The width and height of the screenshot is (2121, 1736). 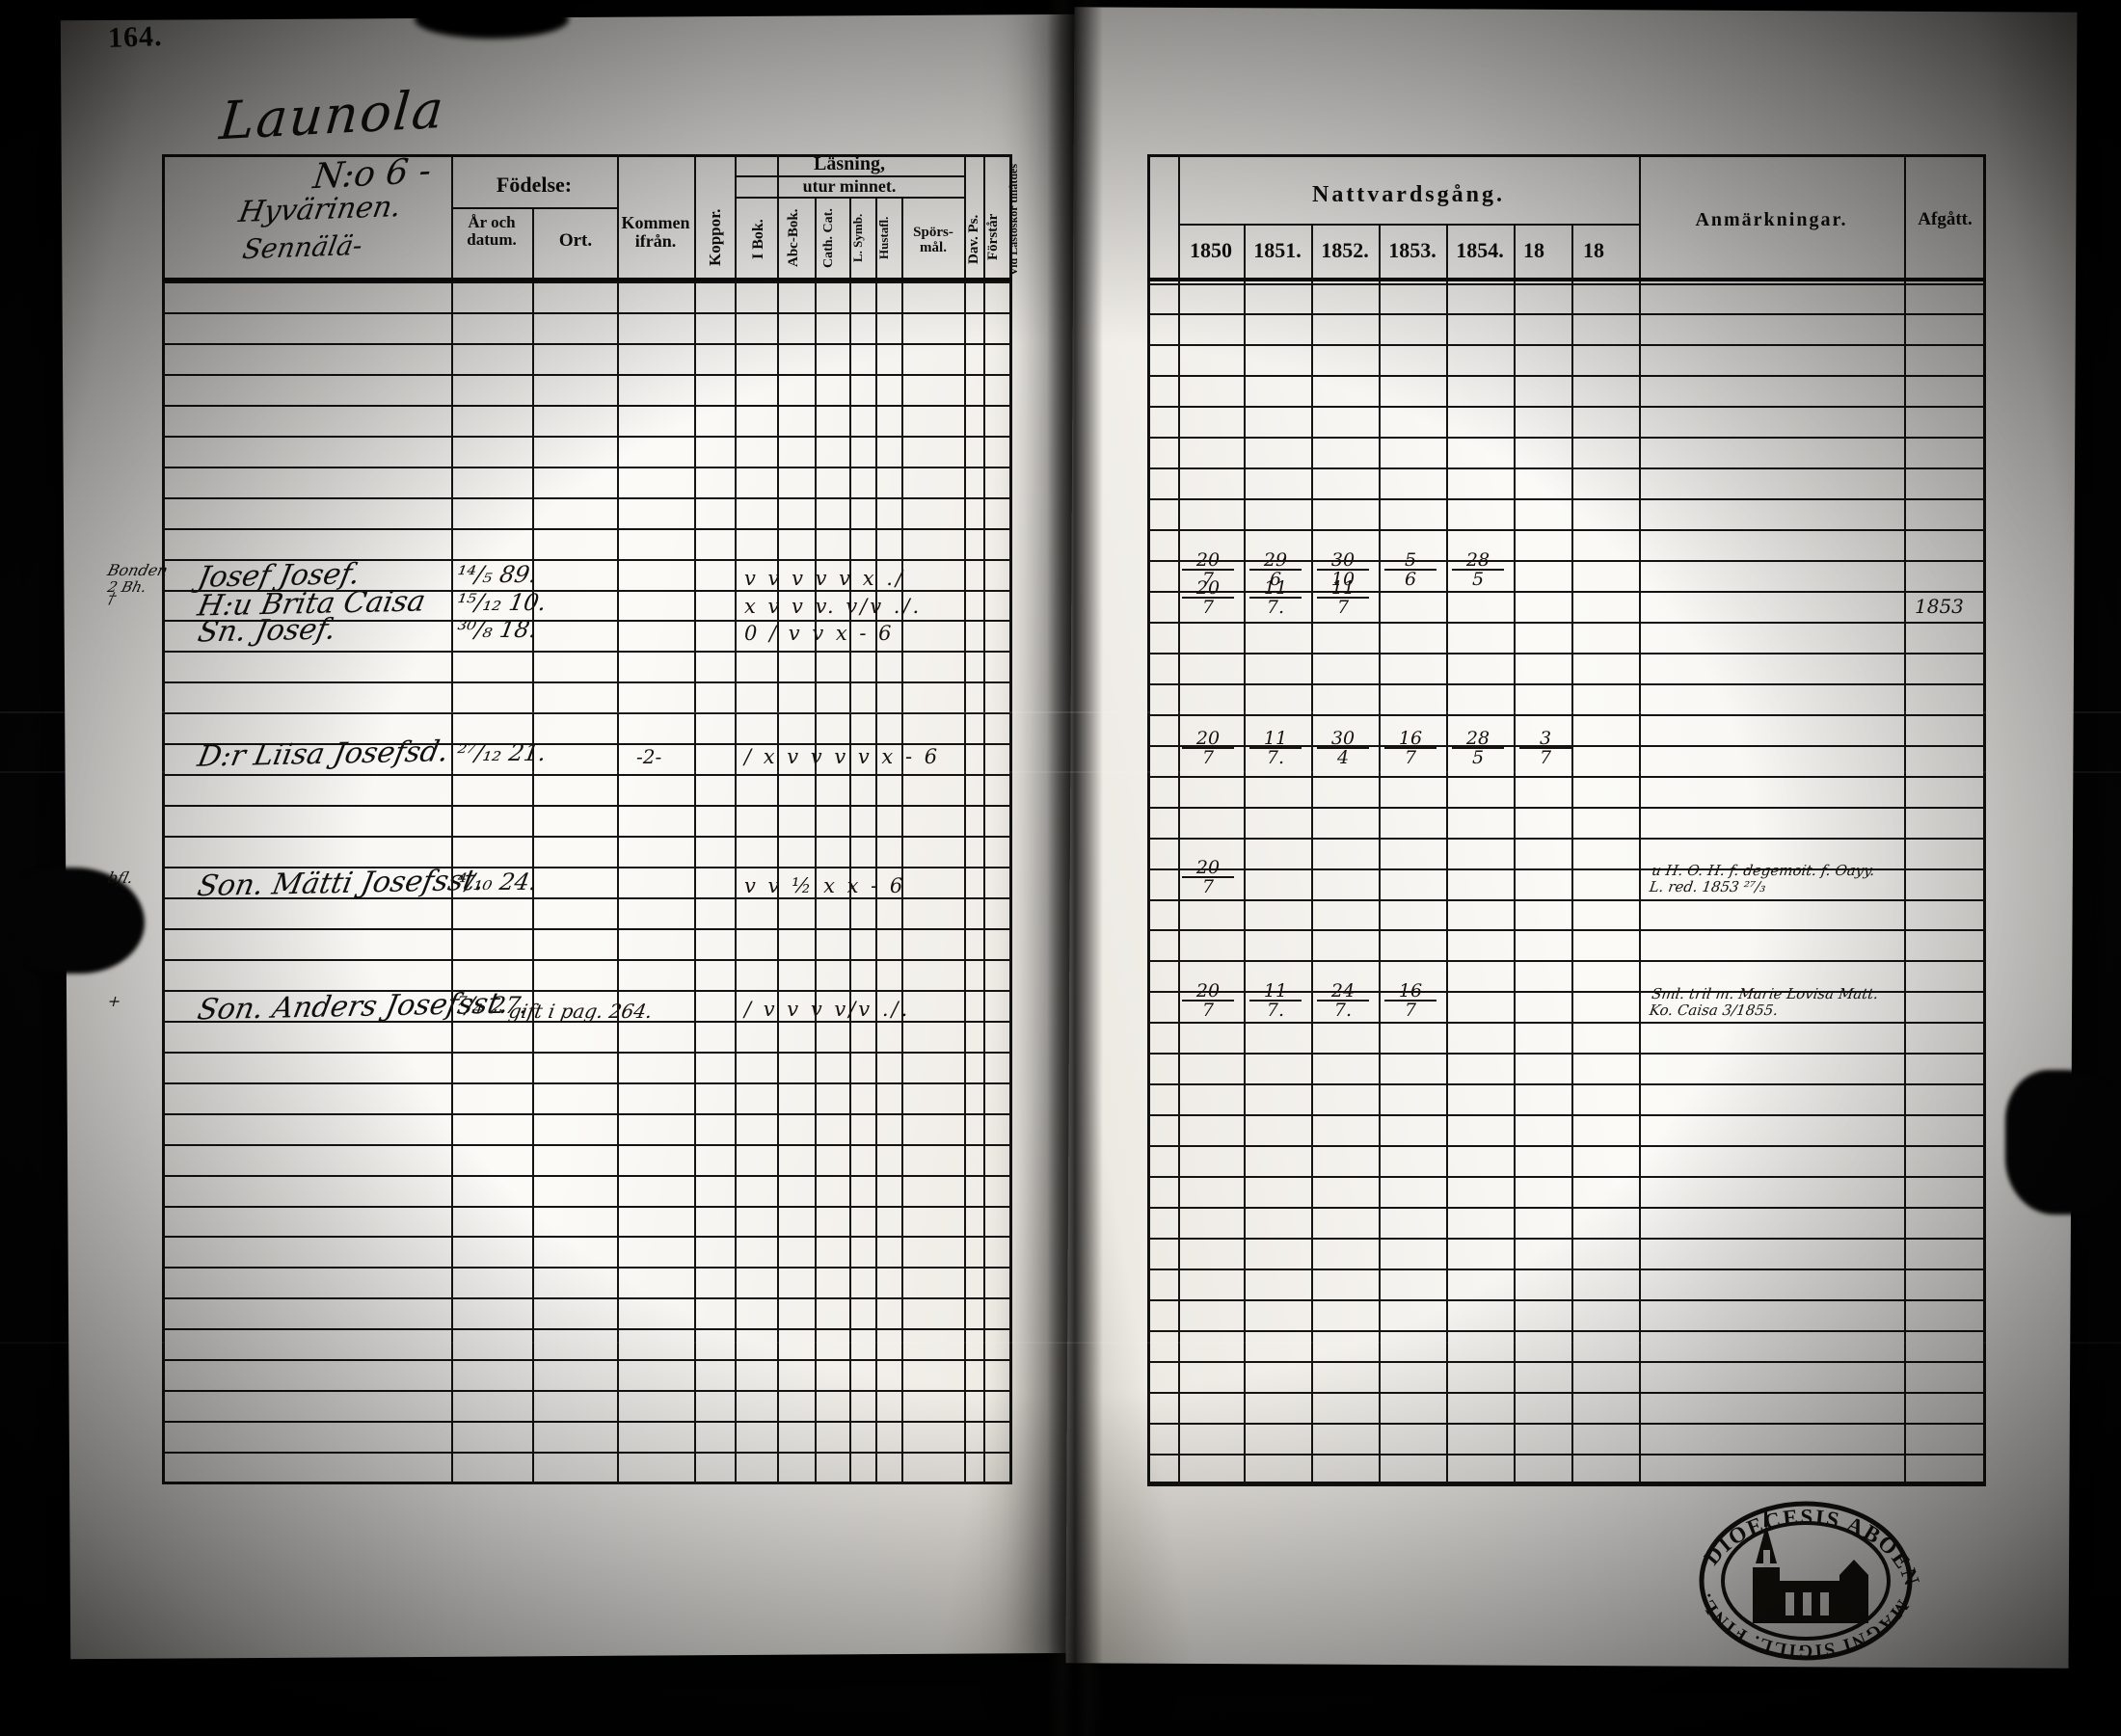 I want to click on shadow-blob-top, so click(x=492, y=20).